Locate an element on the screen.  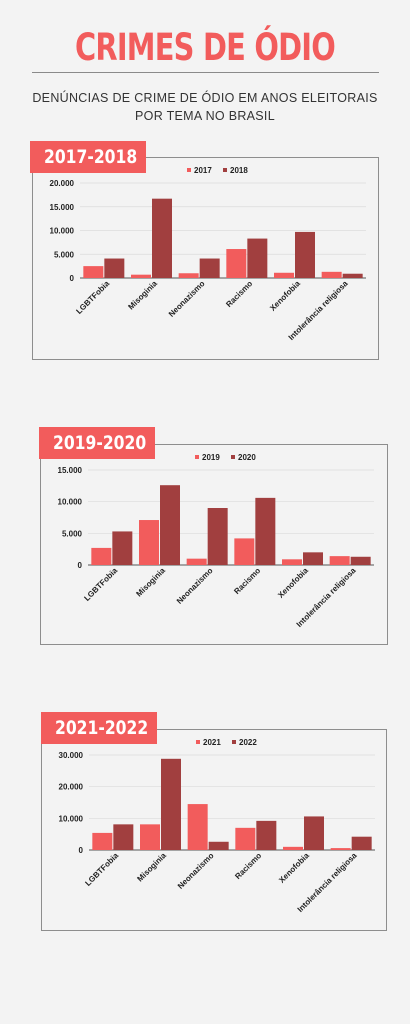
period-tag-label: 2017-2018 is located at coordinates (91, 157).